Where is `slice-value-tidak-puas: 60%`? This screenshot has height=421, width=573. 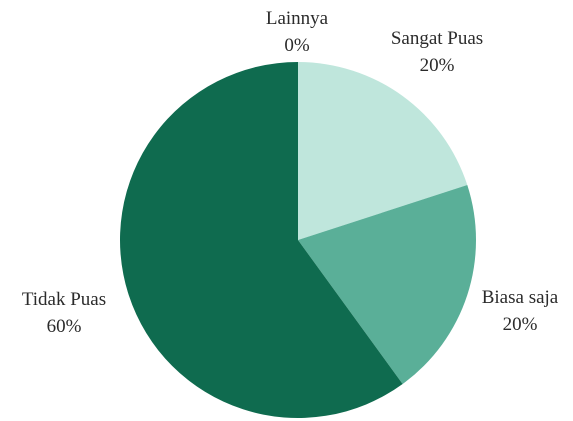 slice-value-tidak-puas: 60% is located at coordinates (64, 326).